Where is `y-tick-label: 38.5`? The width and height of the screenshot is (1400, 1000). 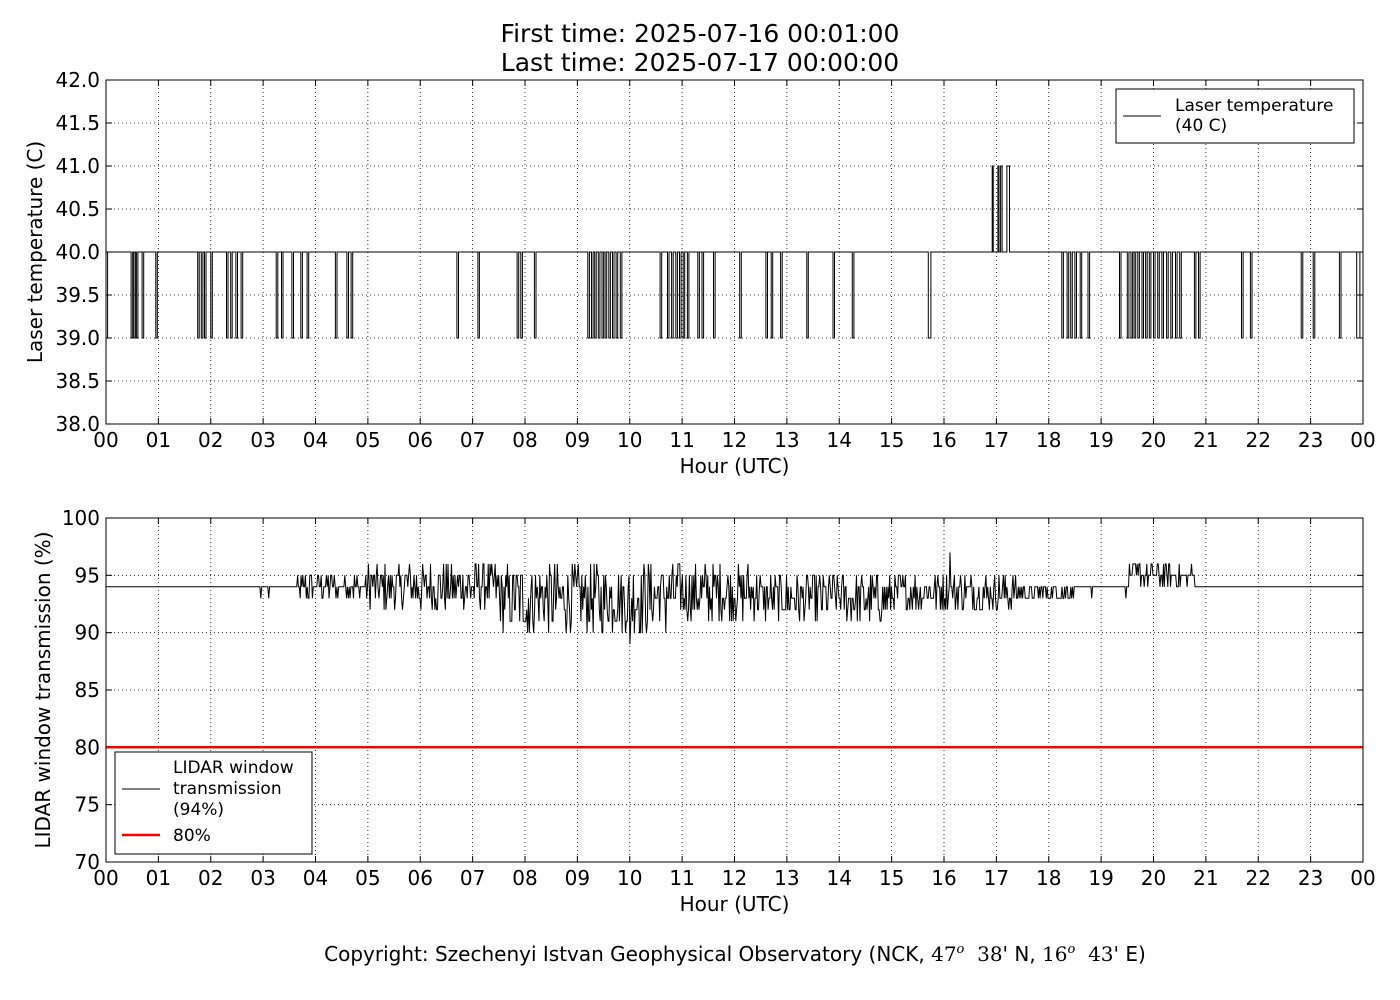 y-tick-label: 38.5 is located at coordinates (77, 381).